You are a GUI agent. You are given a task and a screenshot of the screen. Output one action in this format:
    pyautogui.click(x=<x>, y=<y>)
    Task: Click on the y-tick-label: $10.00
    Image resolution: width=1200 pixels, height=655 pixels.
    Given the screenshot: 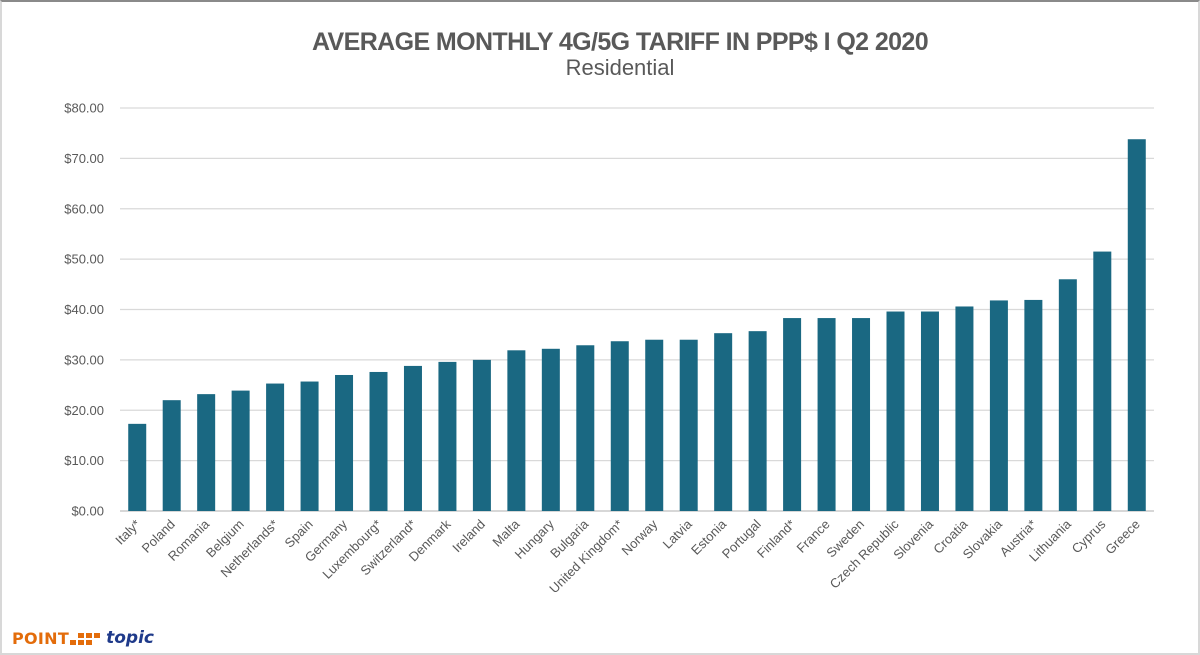 What is the action you would take?
    pyautogui.click(x=84, y=460)
    